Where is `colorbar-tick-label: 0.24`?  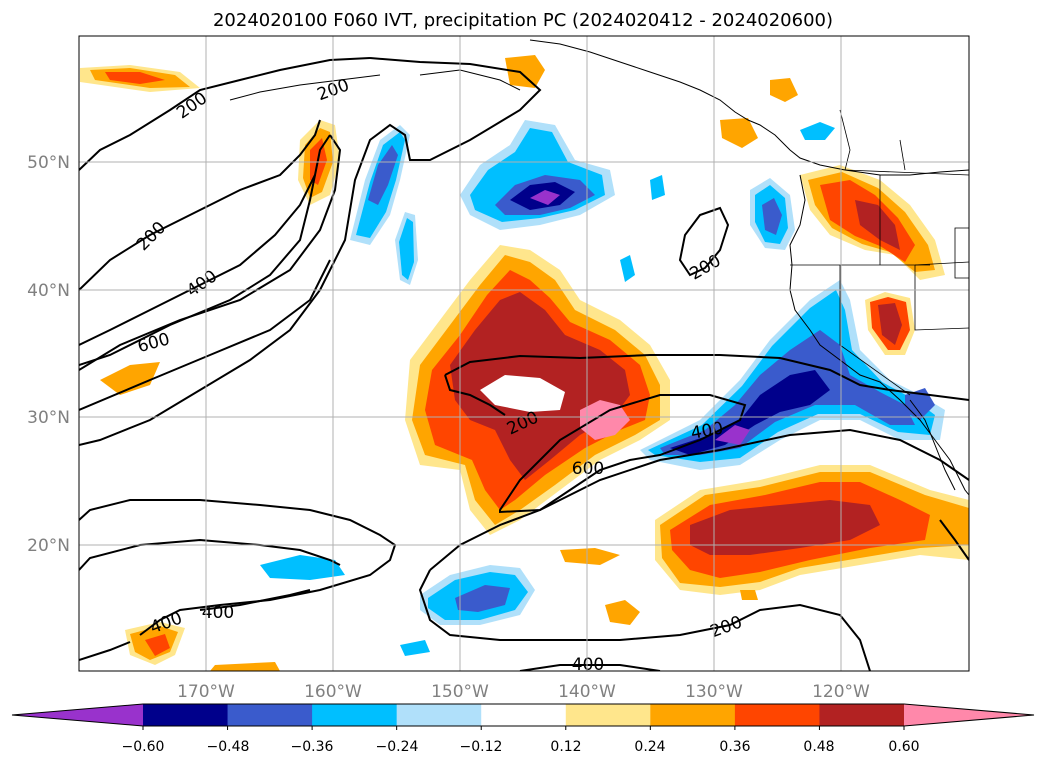
colorbar-tick-label: 0.24 is located at coordinates (649, 747).